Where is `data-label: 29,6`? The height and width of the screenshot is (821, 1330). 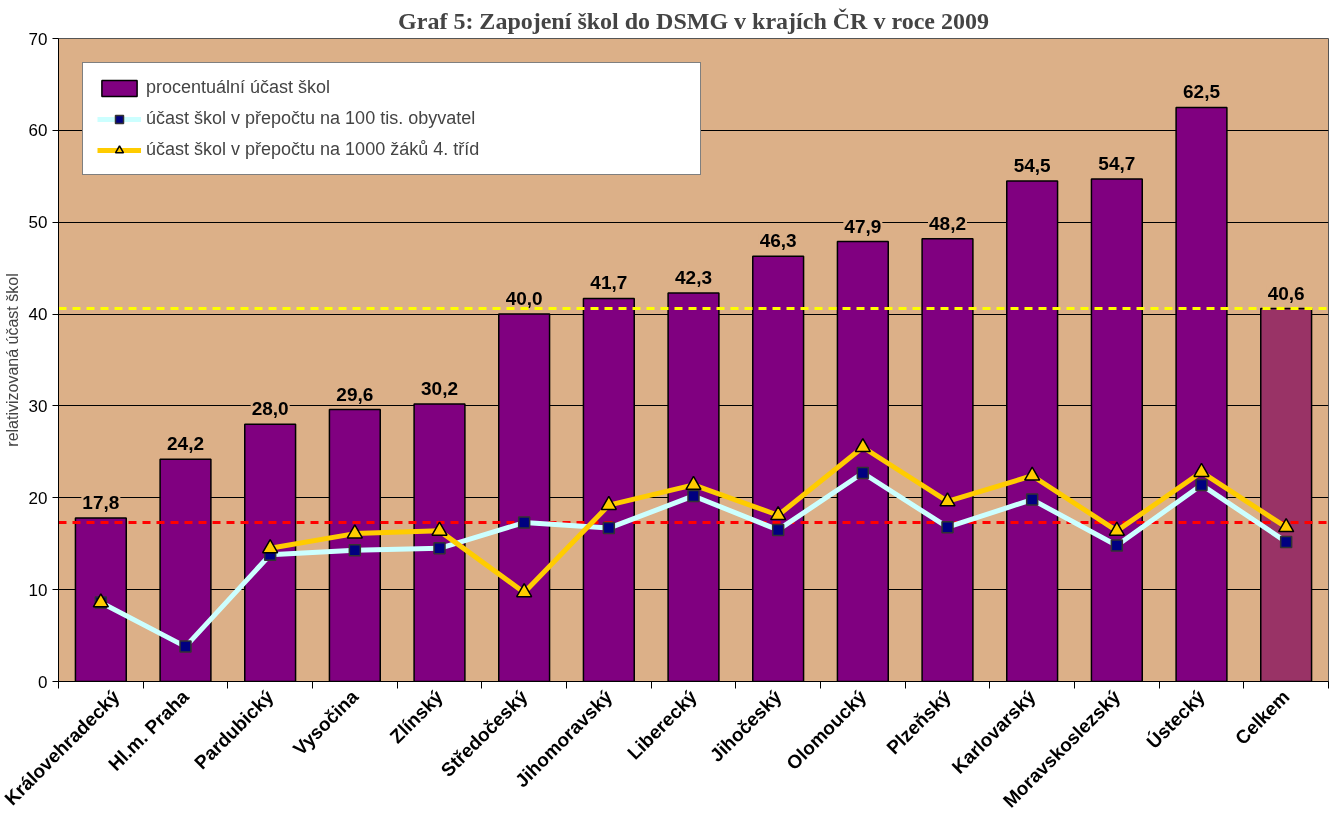
data-label: 29,6 is located at coordinates (355, 394).